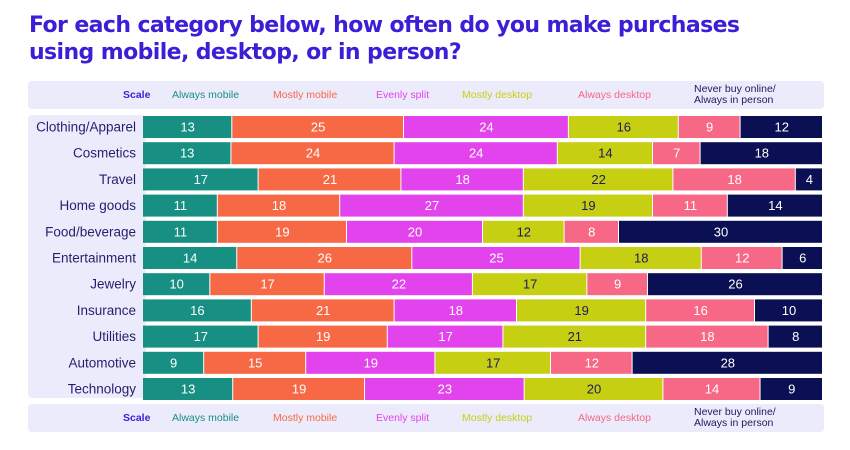 This screenshot has width=850, height=450. I want to click on bar-insurance-mostly-mobile, so click(322, 310).